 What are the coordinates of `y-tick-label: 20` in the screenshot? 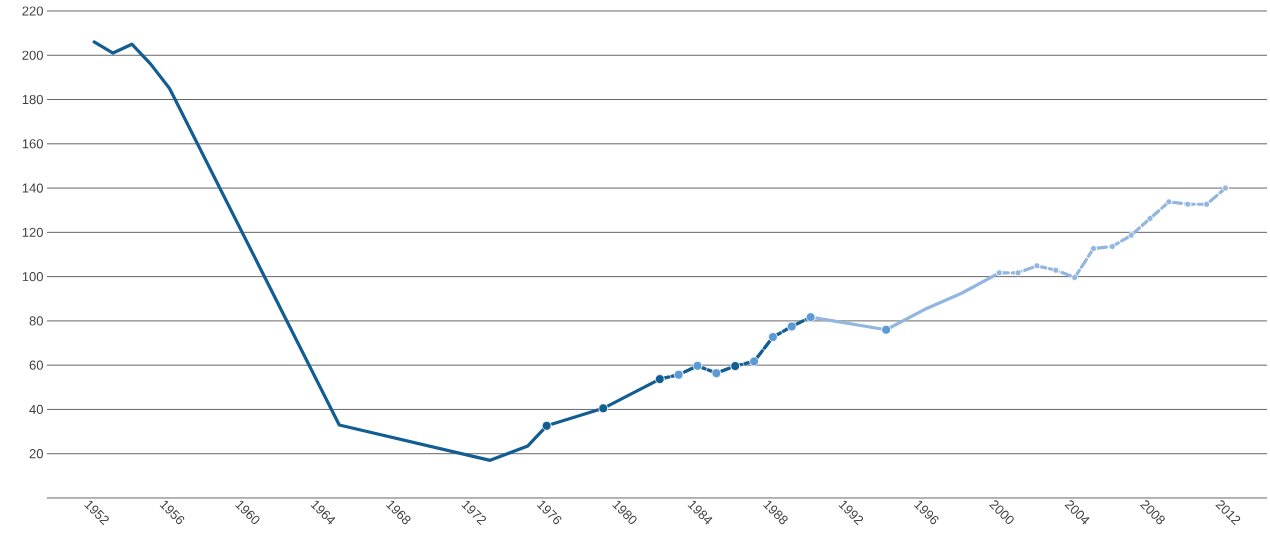 It's located at (36, 454).